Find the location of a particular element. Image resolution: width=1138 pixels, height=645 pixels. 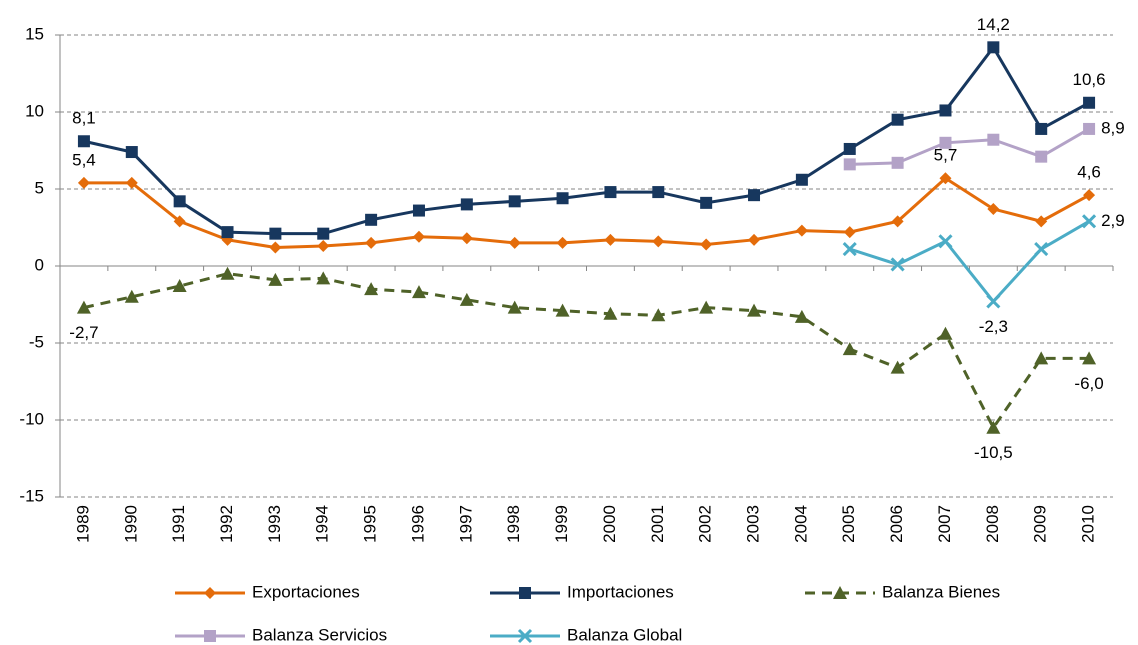

x-tick-label: 2000 is located at coordinates (609, 524).